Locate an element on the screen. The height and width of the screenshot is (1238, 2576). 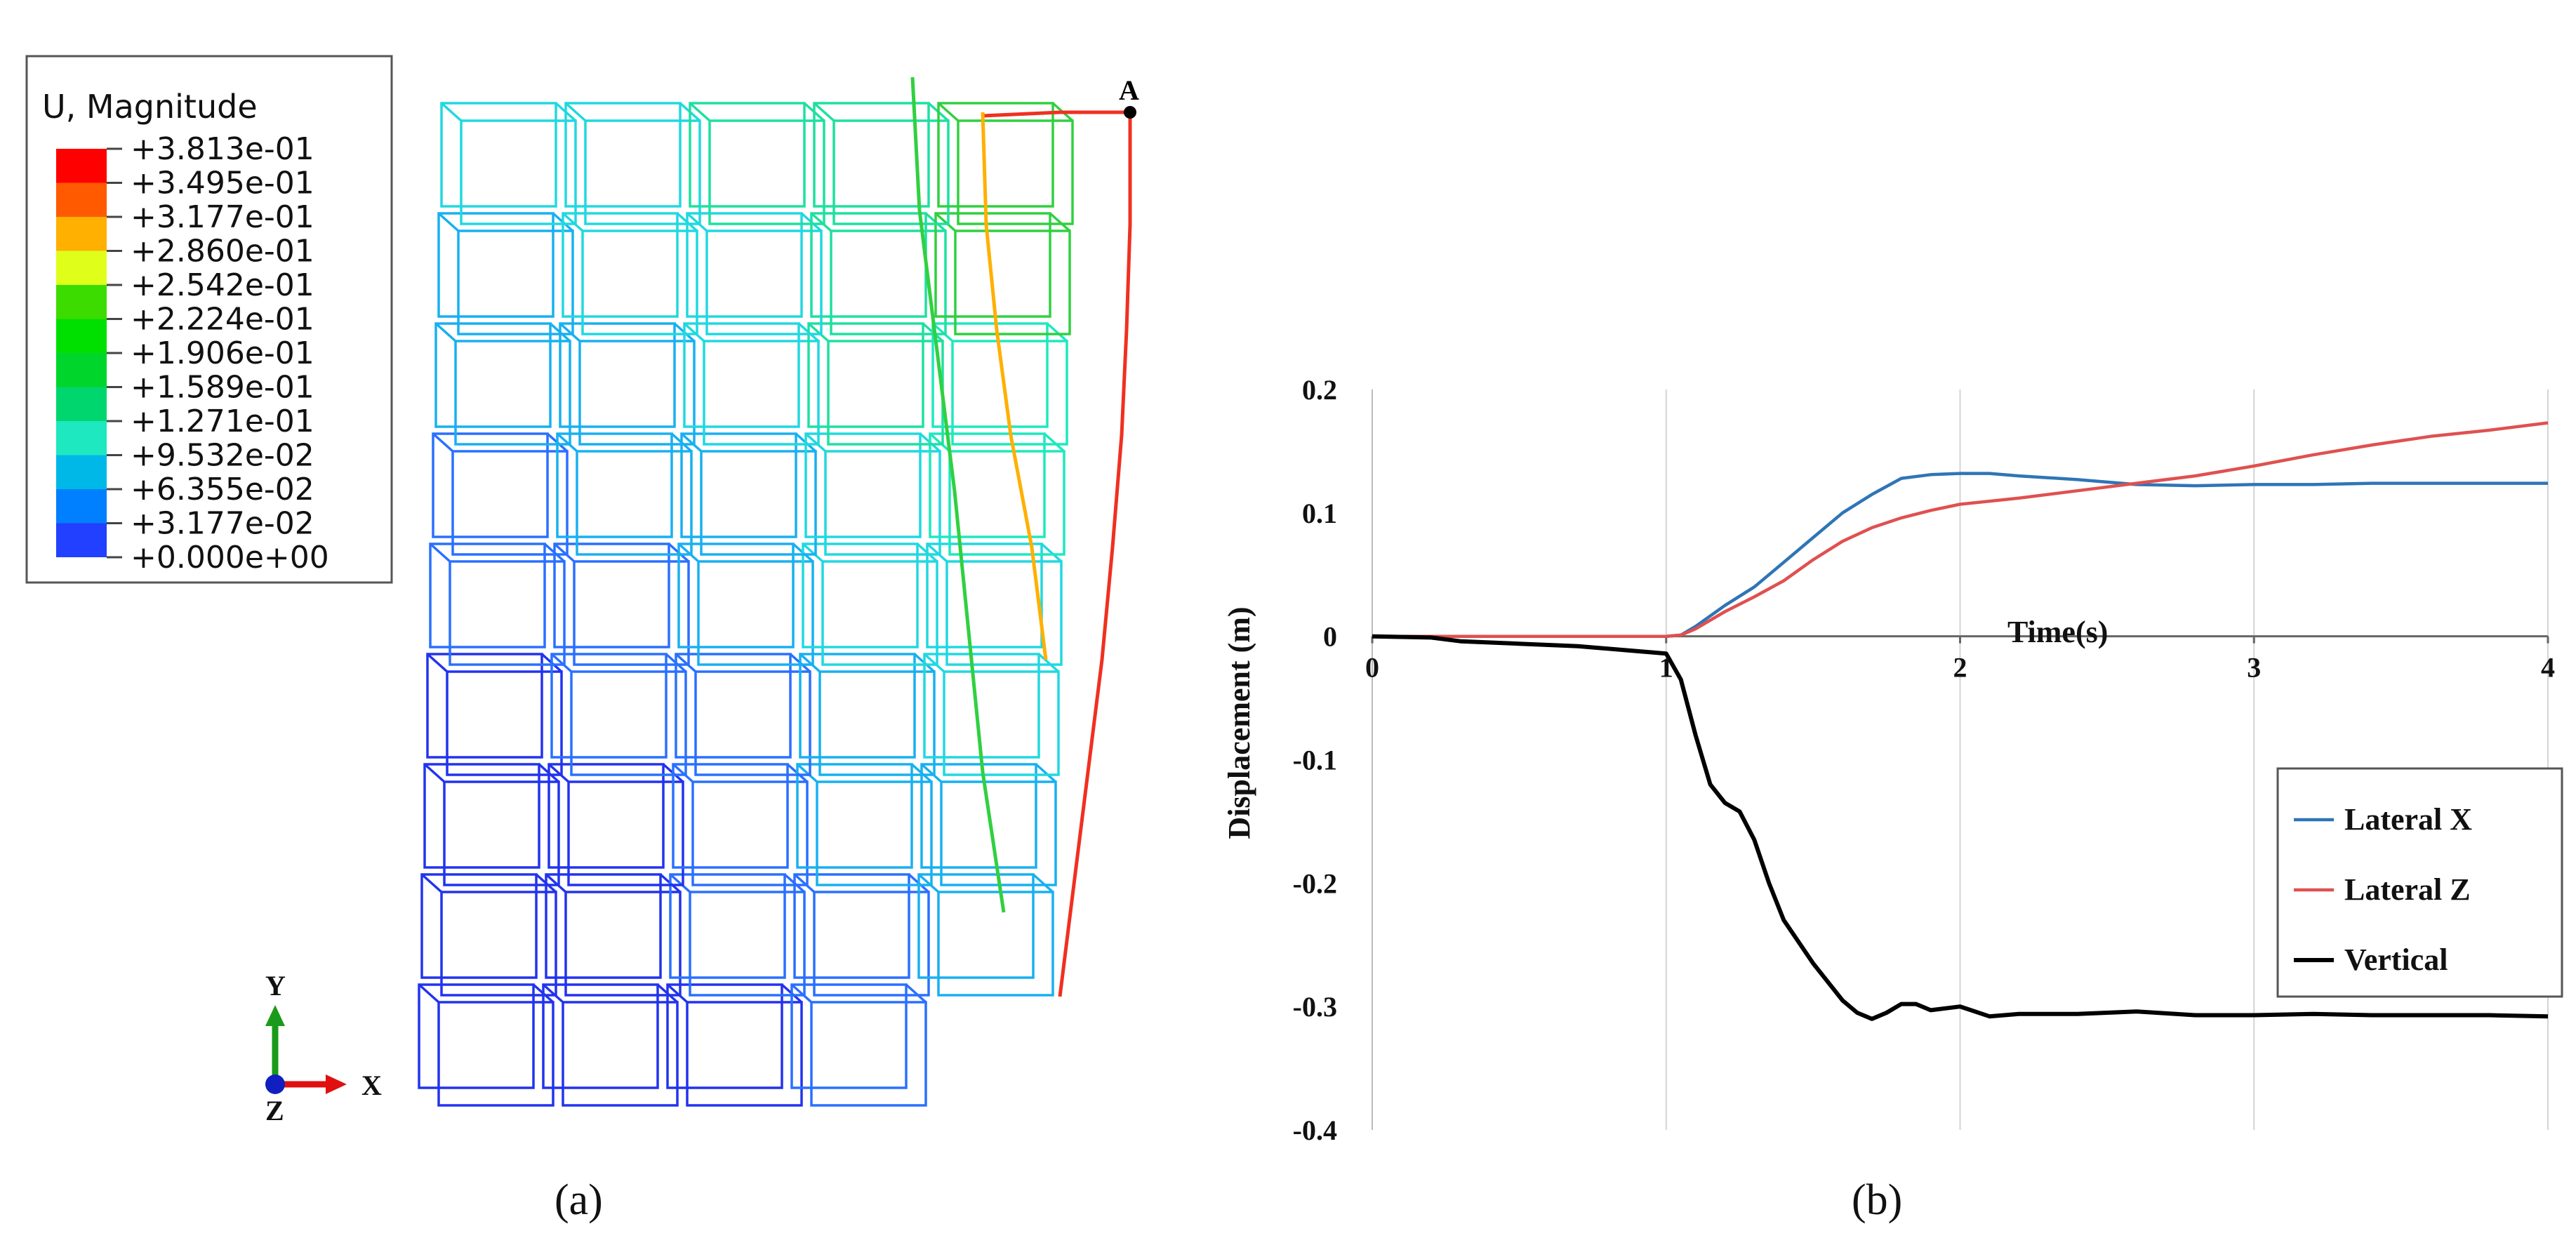
legend-swatches is located at coordinates (82, 353).